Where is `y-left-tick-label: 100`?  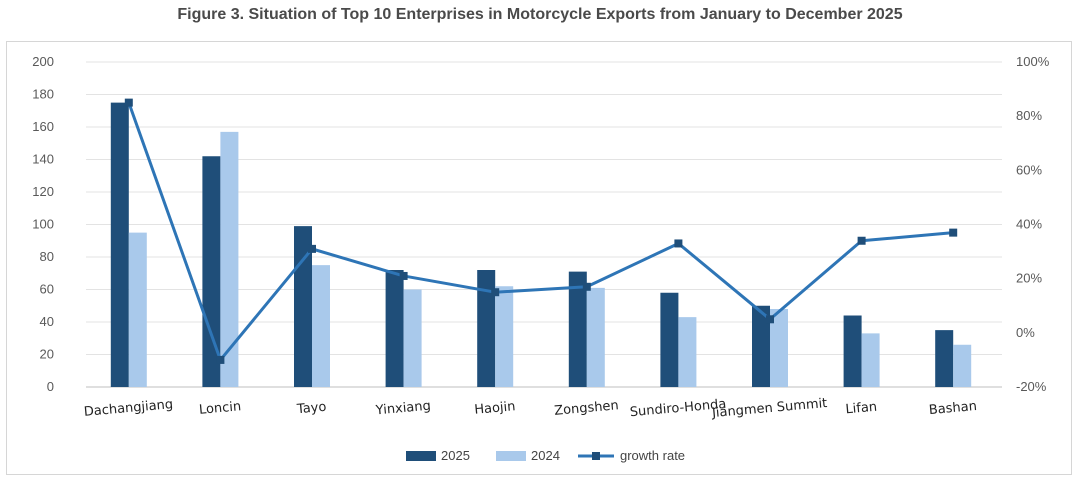 y-left-tick-label: 100 is located at coordinates (43, 224).